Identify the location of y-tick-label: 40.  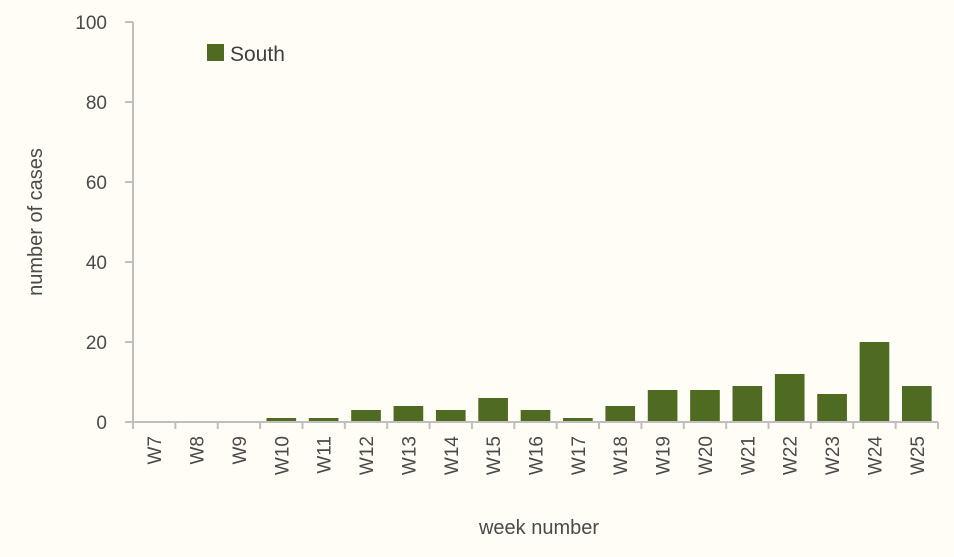
(96, 263).